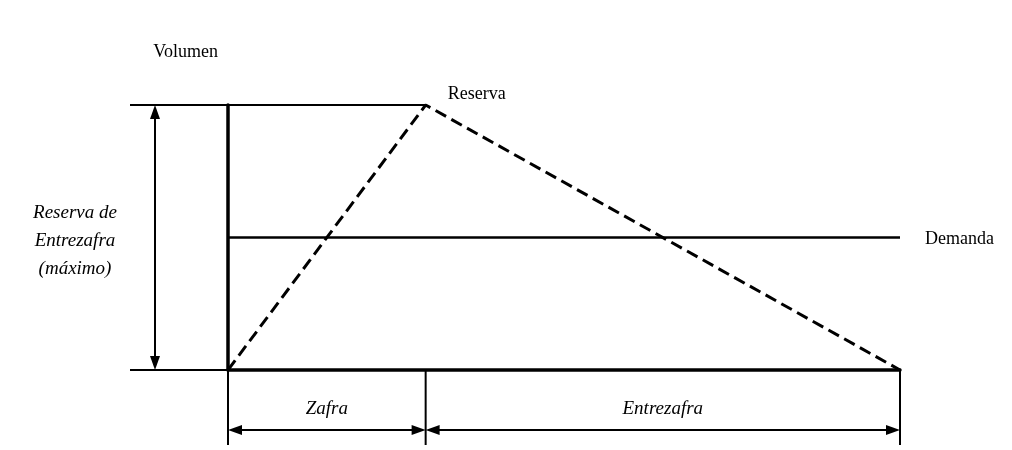 Image resolution: width=1012 pixels, height=450 pixels. I want to click on text: Entrezafra, so click(663, 408).